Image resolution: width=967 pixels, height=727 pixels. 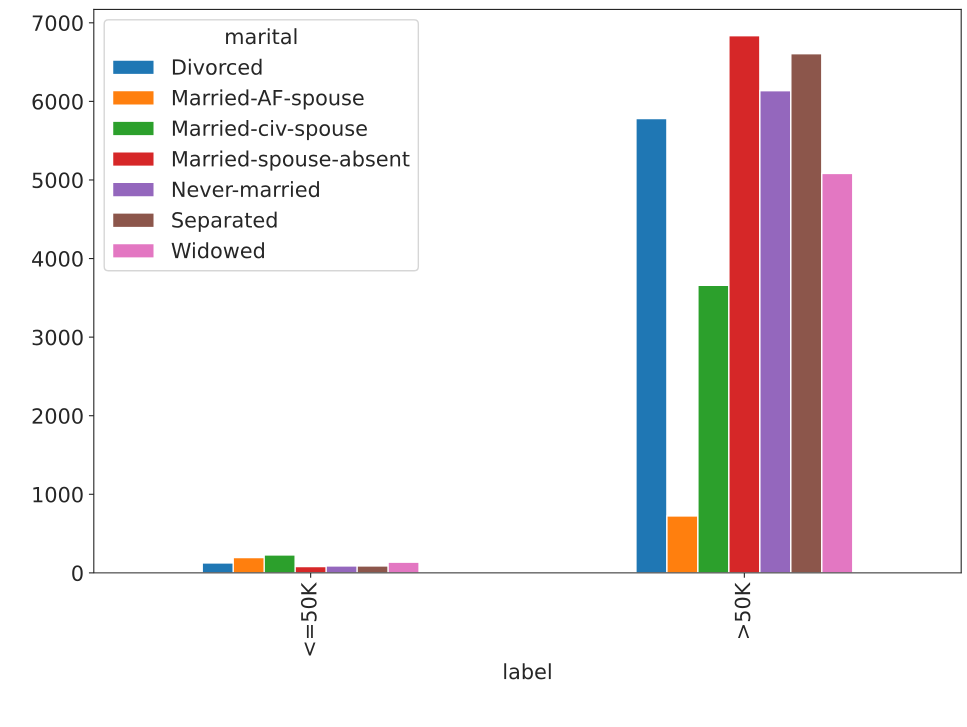 I want to click on y-tick-label: 4000, so click(x=57, y=259).